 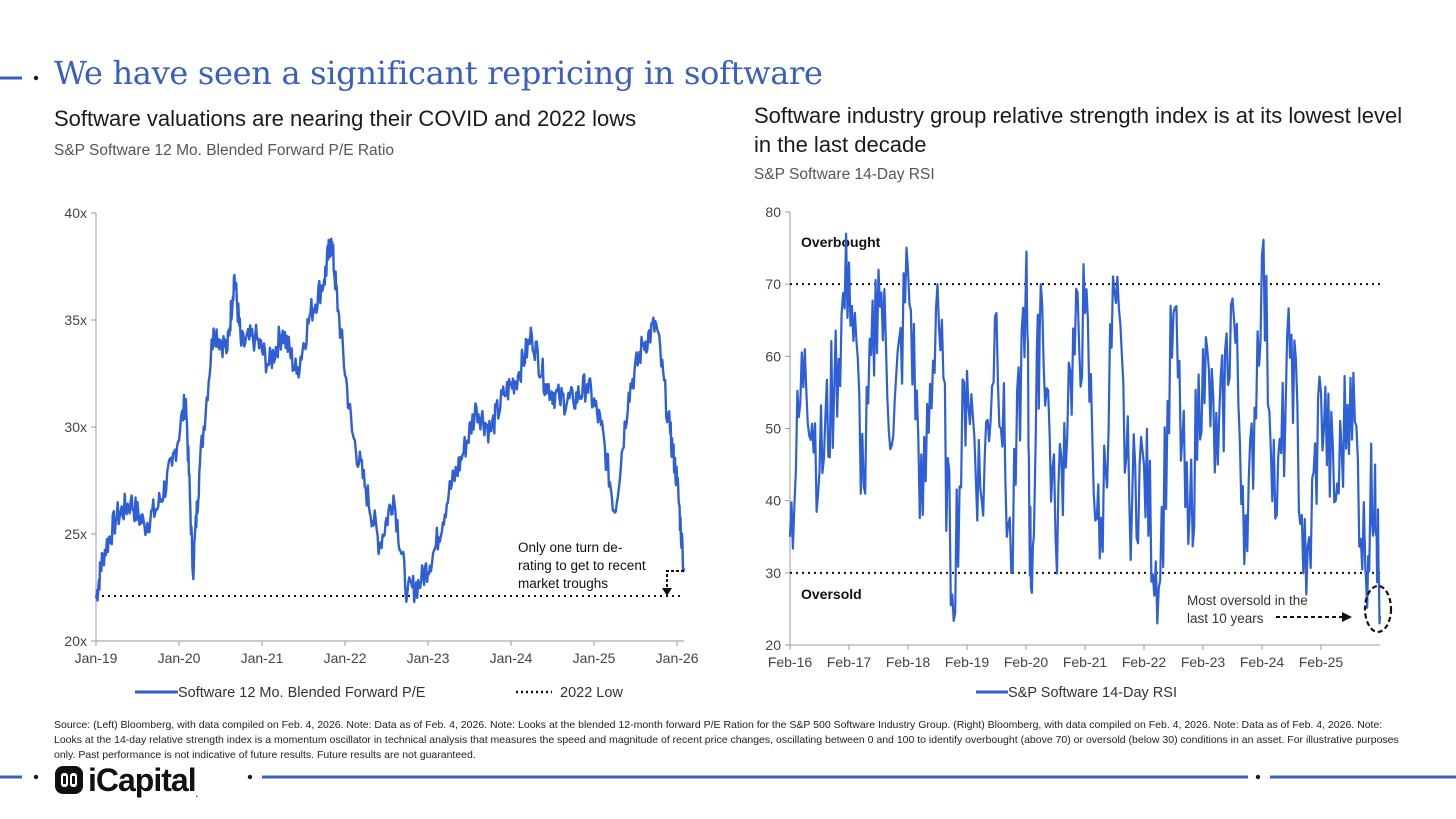 What do you see at coordinates (143, 780) in the screenshot?
I see `icapital-logo-wordmark: iCapital.` at bounding box center [143, 780].